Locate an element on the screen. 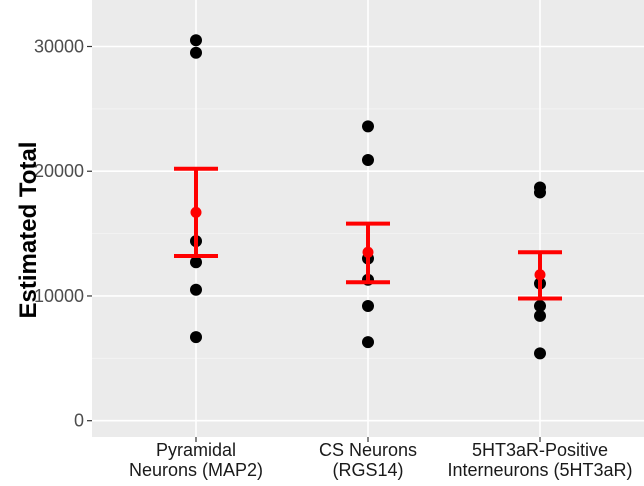  x-tick-label: Neurons (MAP2) is located at coordinates (196, 470).